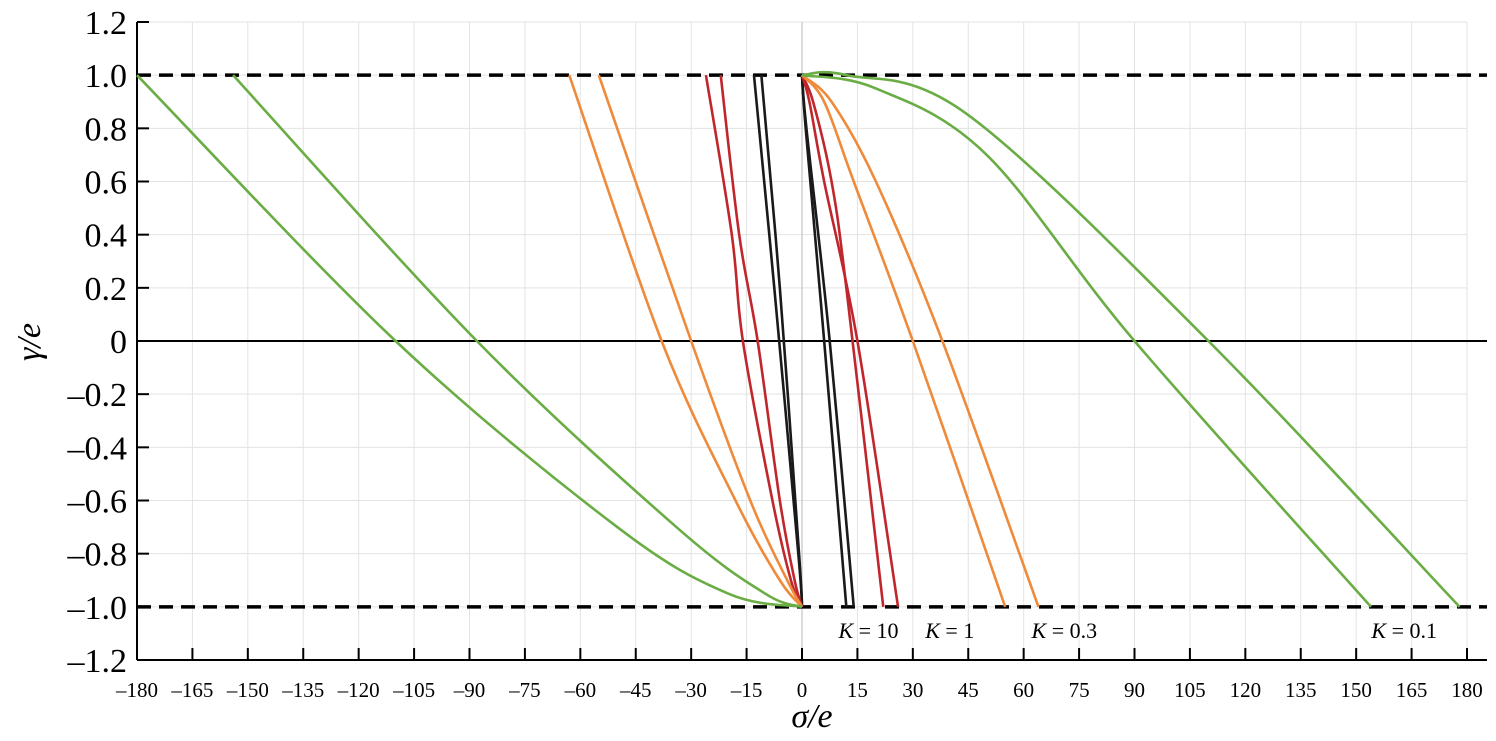 The image size is (1496, 741). I want to click on x-tick-label: –15, so click(746, 690).